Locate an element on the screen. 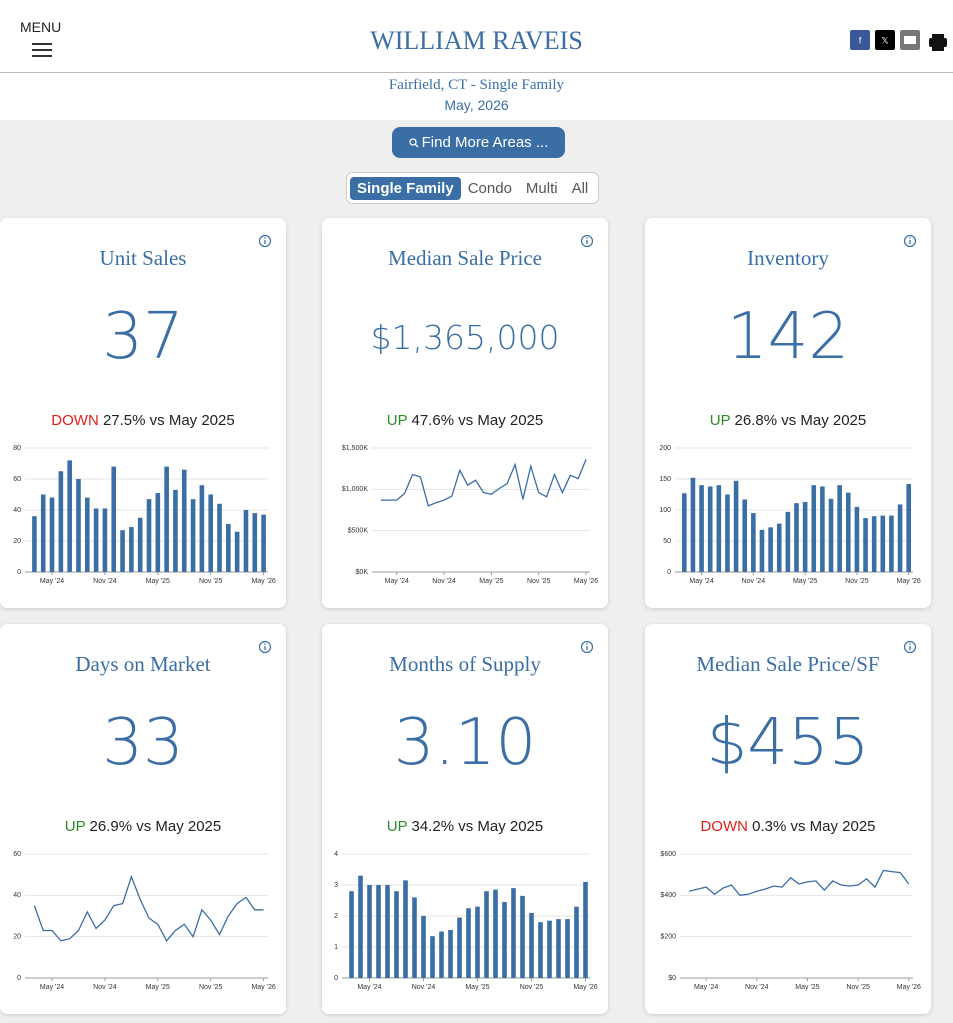  card-title: Inventory is located at coordinates (788, 258).